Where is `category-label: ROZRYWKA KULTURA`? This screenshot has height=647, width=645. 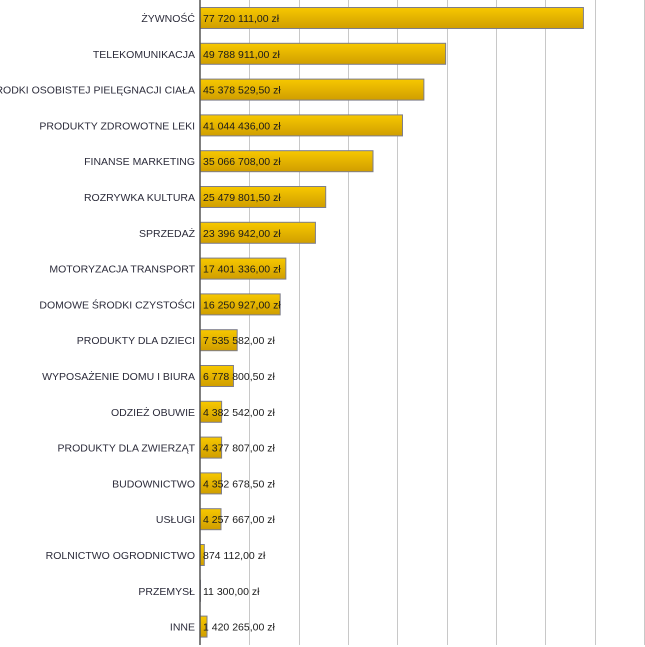 category-label: ROZRYWKA KULTURA is located at coordinates (139, 198).